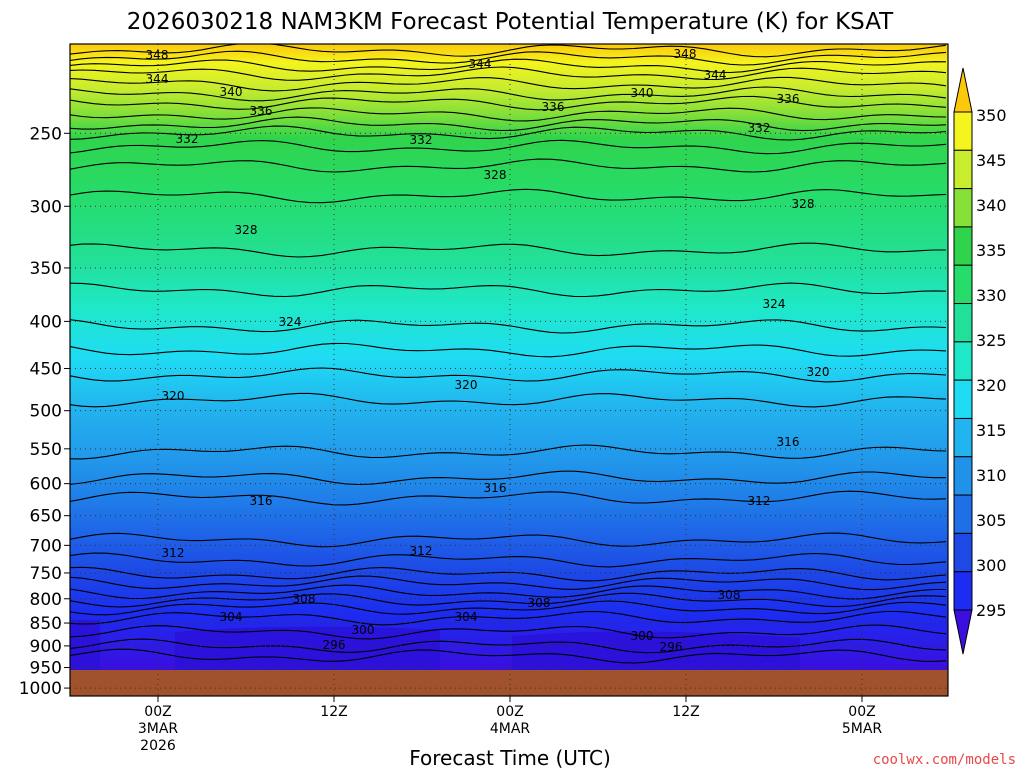 The width and height of the screenshot is (1024, 768). I want to click on x-axis-label: Forecast Time (UTC), so click(510, 757).